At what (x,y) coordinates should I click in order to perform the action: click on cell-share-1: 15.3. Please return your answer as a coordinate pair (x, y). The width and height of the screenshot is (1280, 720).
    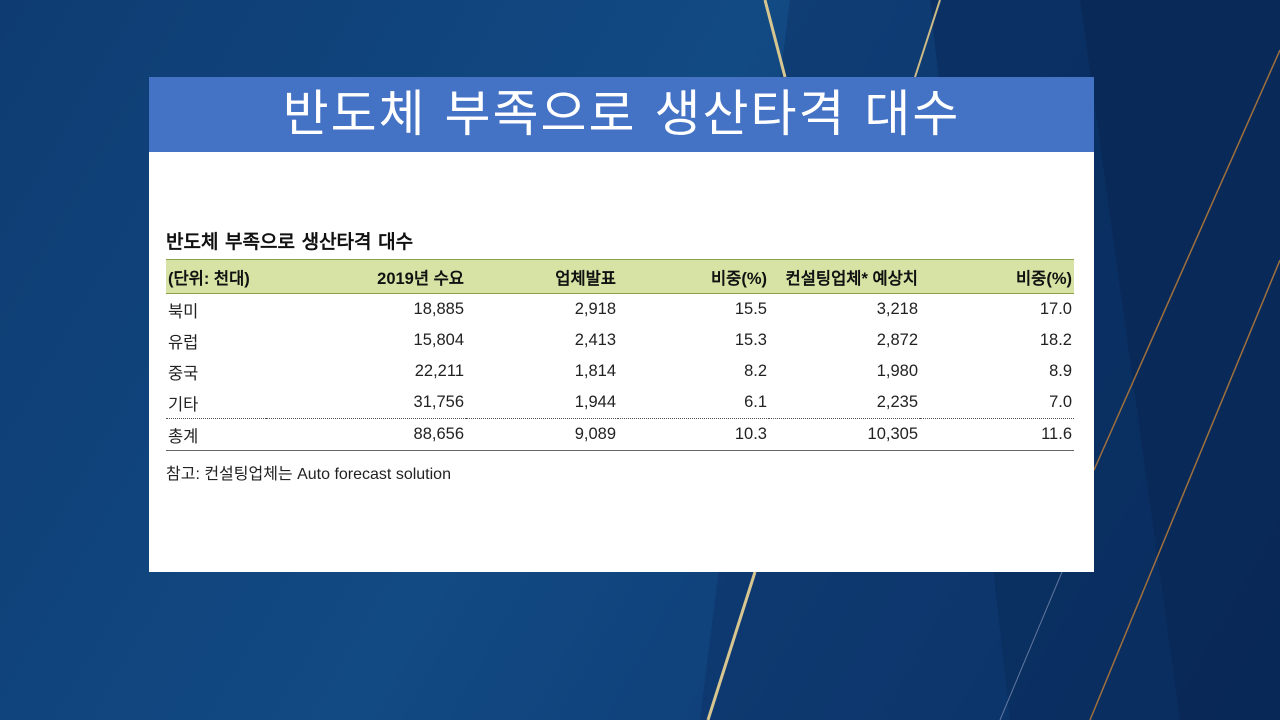
    Looking at the image, I should click on (750, 340).